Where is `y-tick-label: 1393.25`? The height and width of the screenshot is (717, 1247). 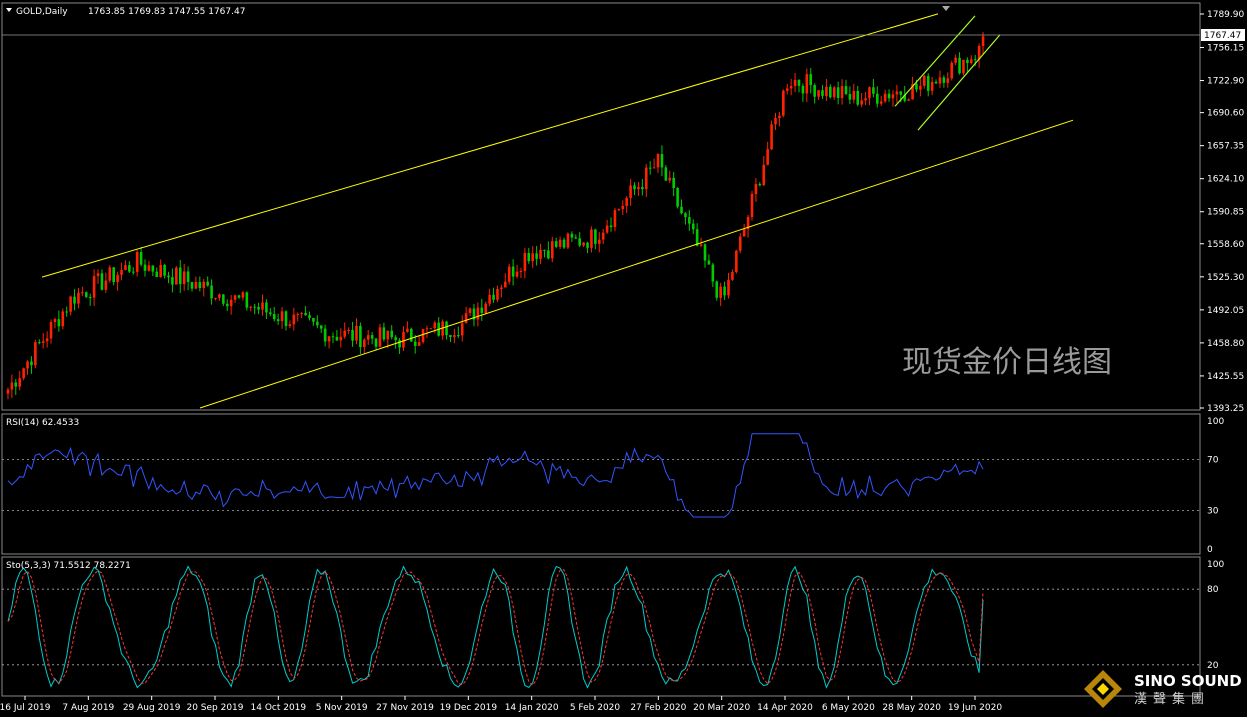 y-tick-label: 1393.25 is located at coordinates (1225, 409).